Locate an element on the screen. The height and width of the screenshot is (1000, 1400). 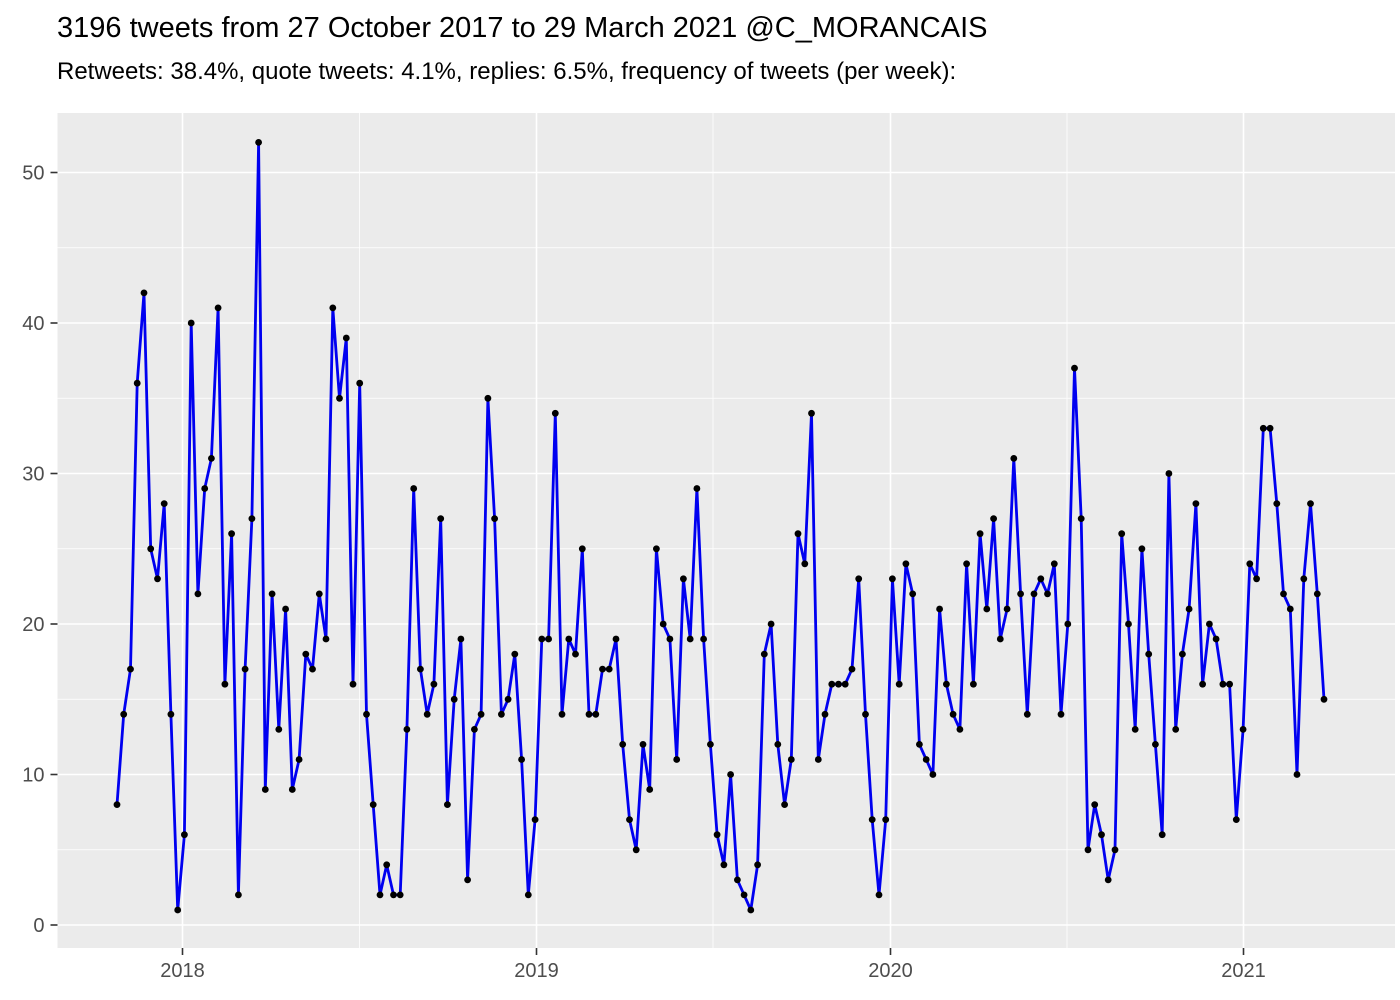
x-tick-label: 2021 is located at coordinates (1243, 971).